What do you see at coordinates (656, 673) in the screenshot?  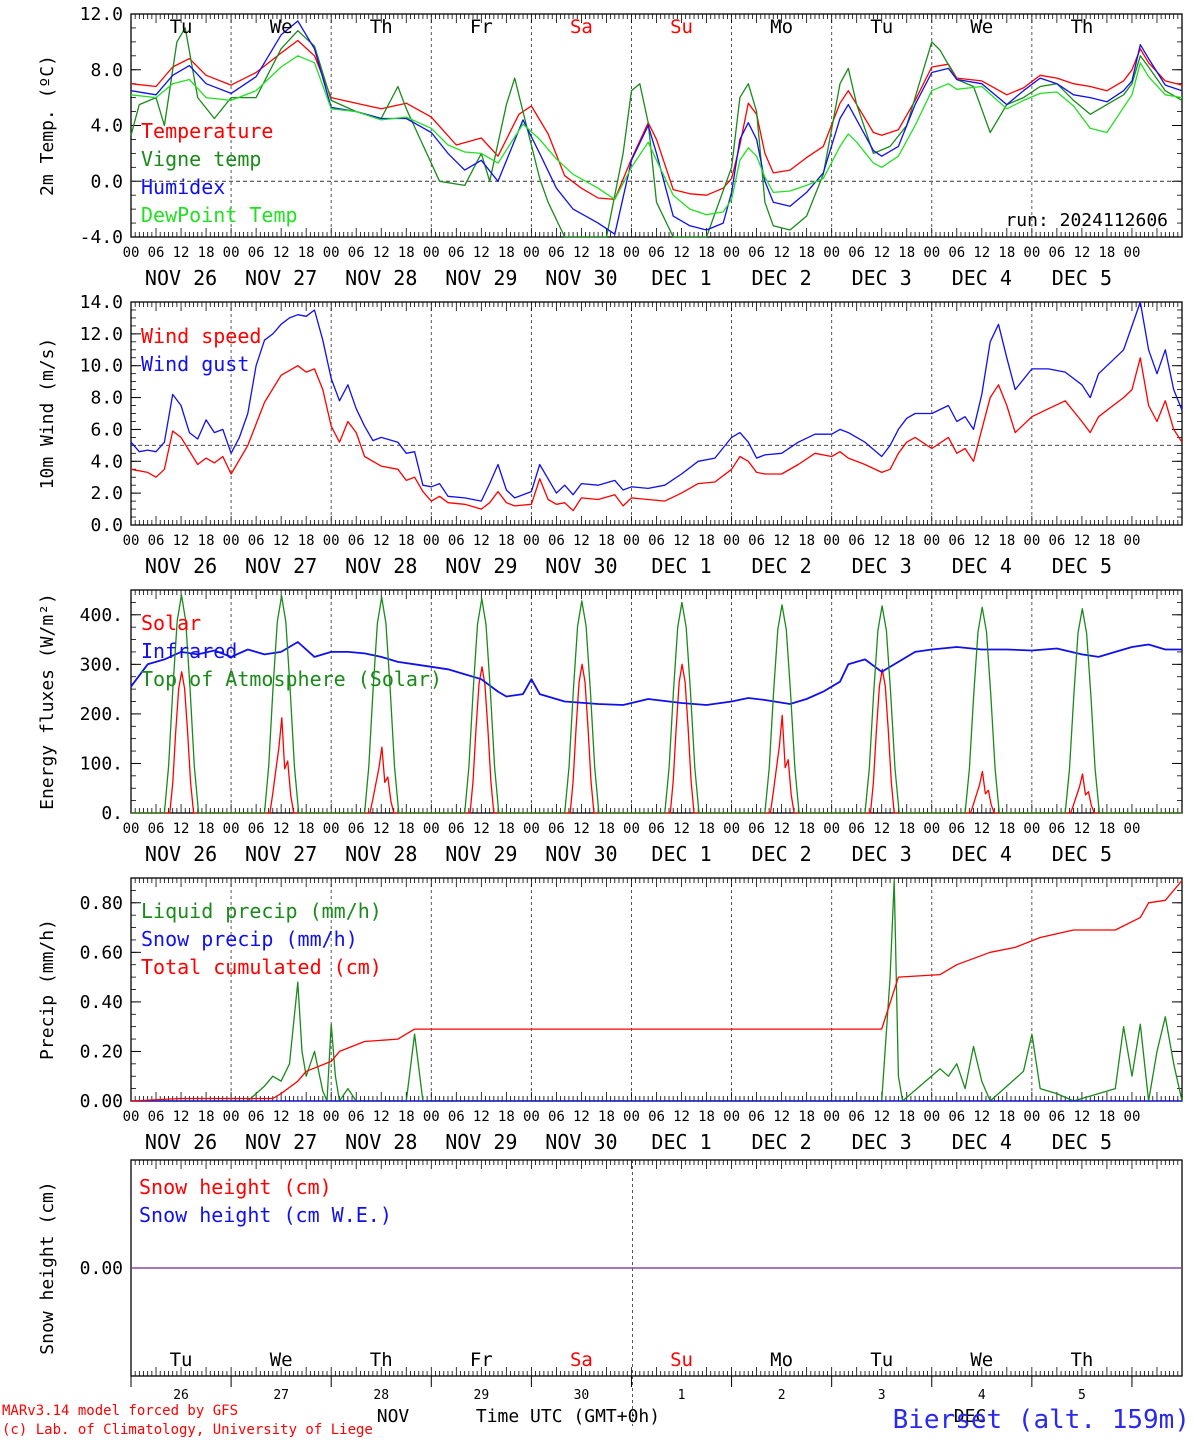 I see `series-line-infrared` at bounding box center [656, 673].